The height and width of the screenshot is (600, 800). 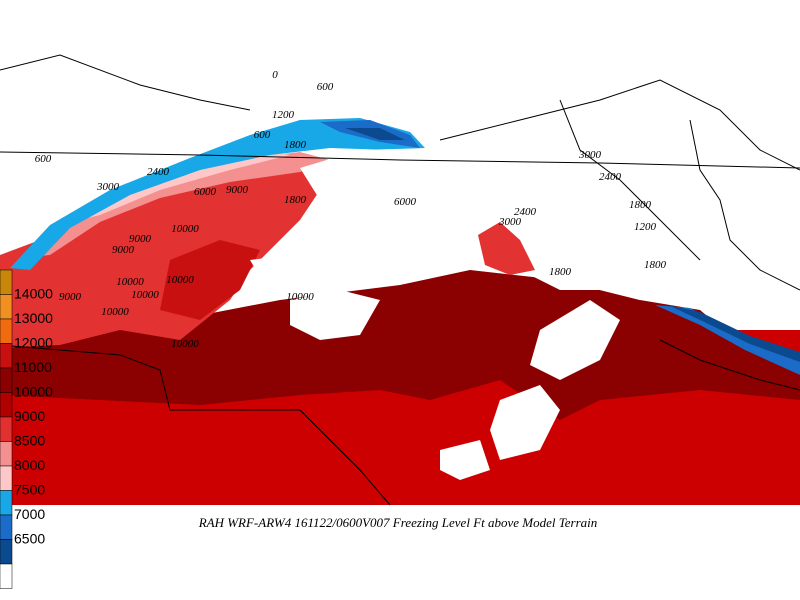 What do you see at coordinates (734, 333) in the screenshot?
I see `coast-dark` at bounding box center [734, 333].